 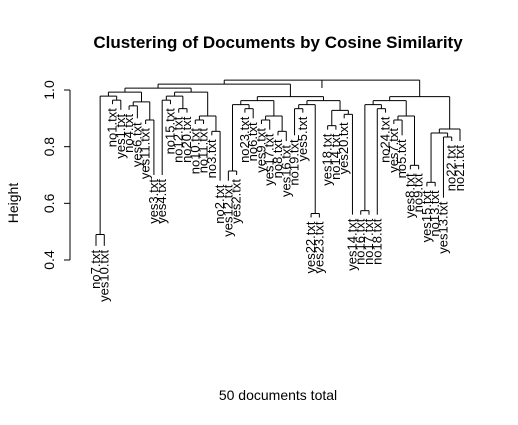 What do you see at coordinates (161, 201) in the screenshot?
I see `leaf-label: yes4.txt` at bounding box center [161, 201].